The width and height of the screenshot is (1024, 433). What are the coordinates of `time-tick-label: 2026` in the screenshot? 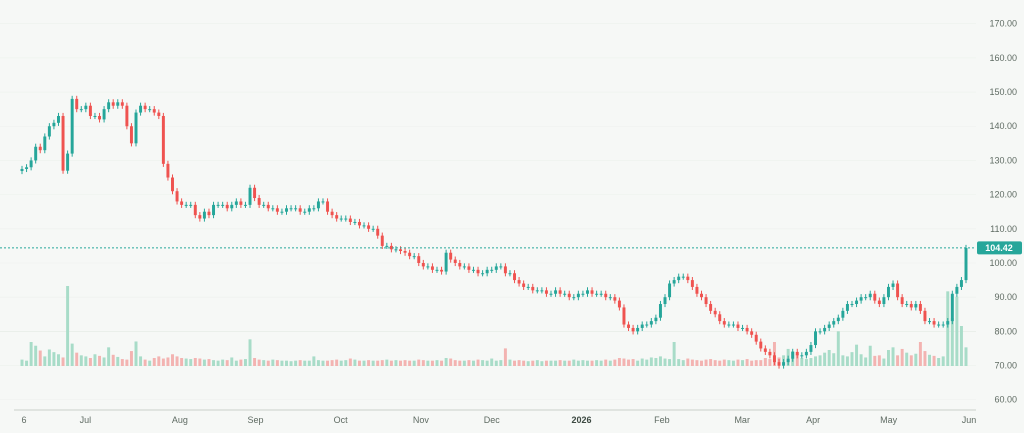 It's located at (582, 420).